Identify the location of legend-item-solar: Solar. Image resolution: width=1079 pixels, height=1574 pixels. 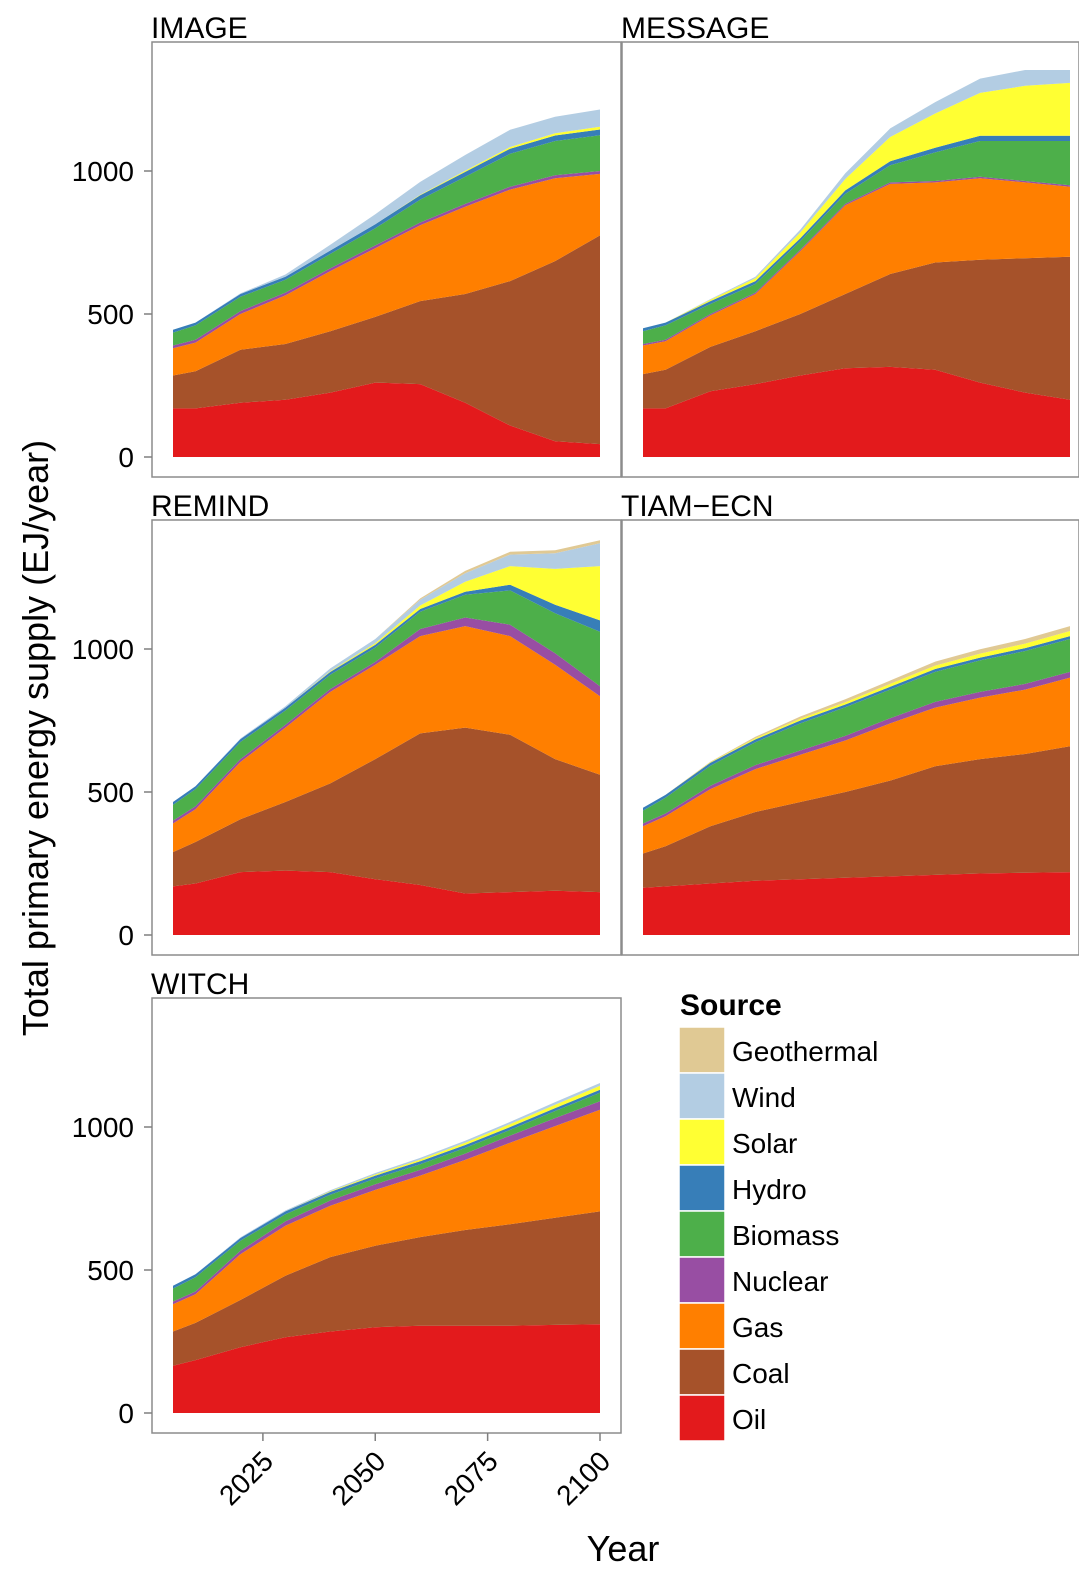
(737, 1142).